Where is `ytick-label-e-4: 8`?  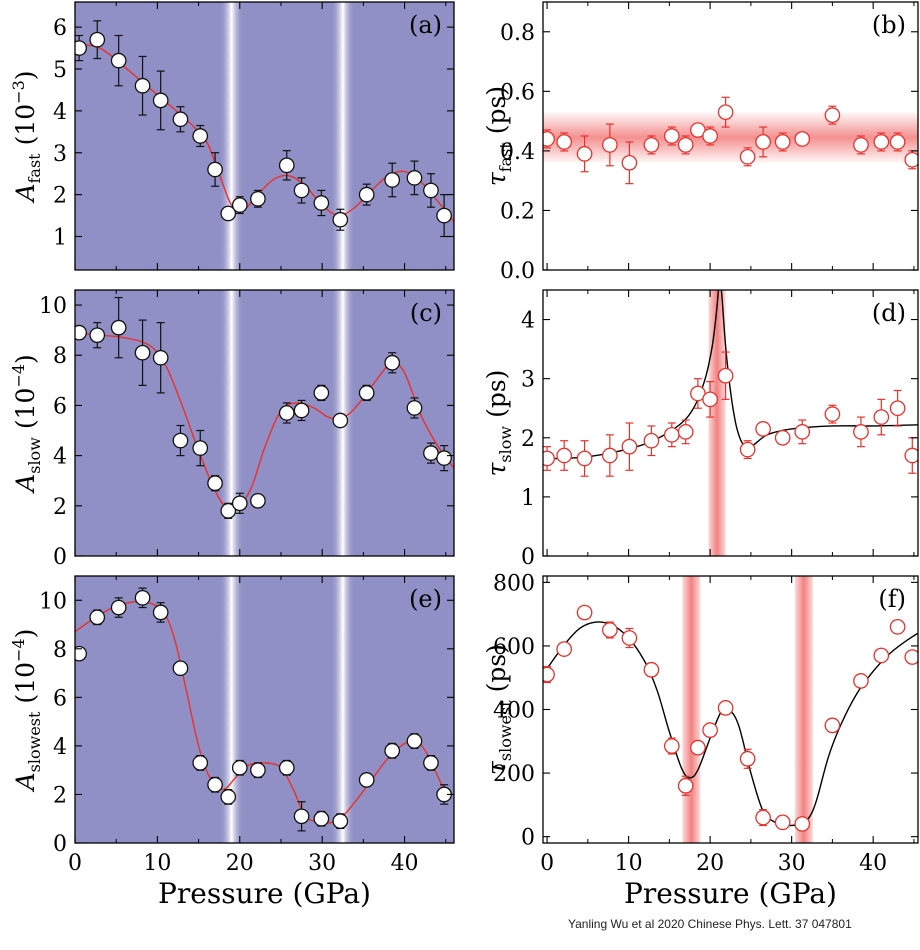 ytick-label-e-4: 8 is located at coordinates (60, 650).